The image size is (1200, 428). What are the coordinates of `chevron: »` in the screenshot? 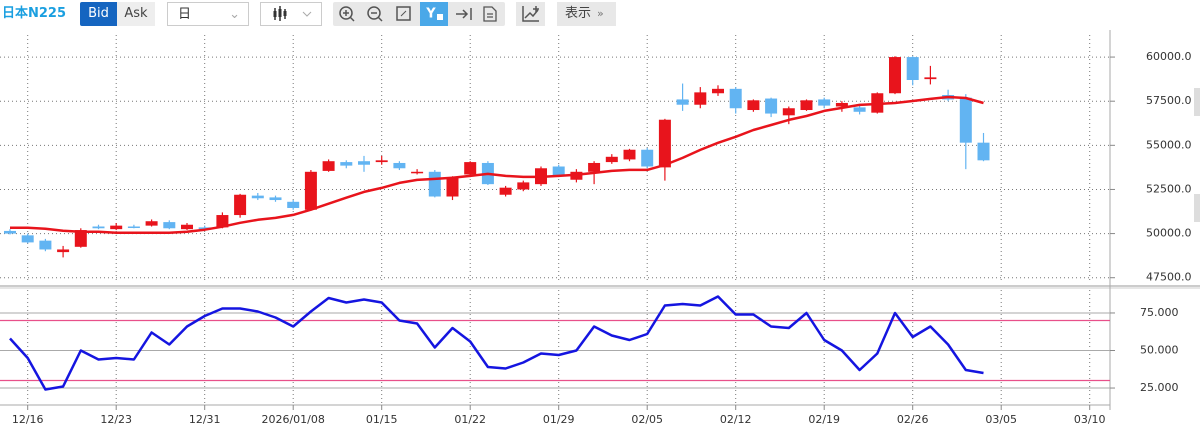 It's located at (600, 13).